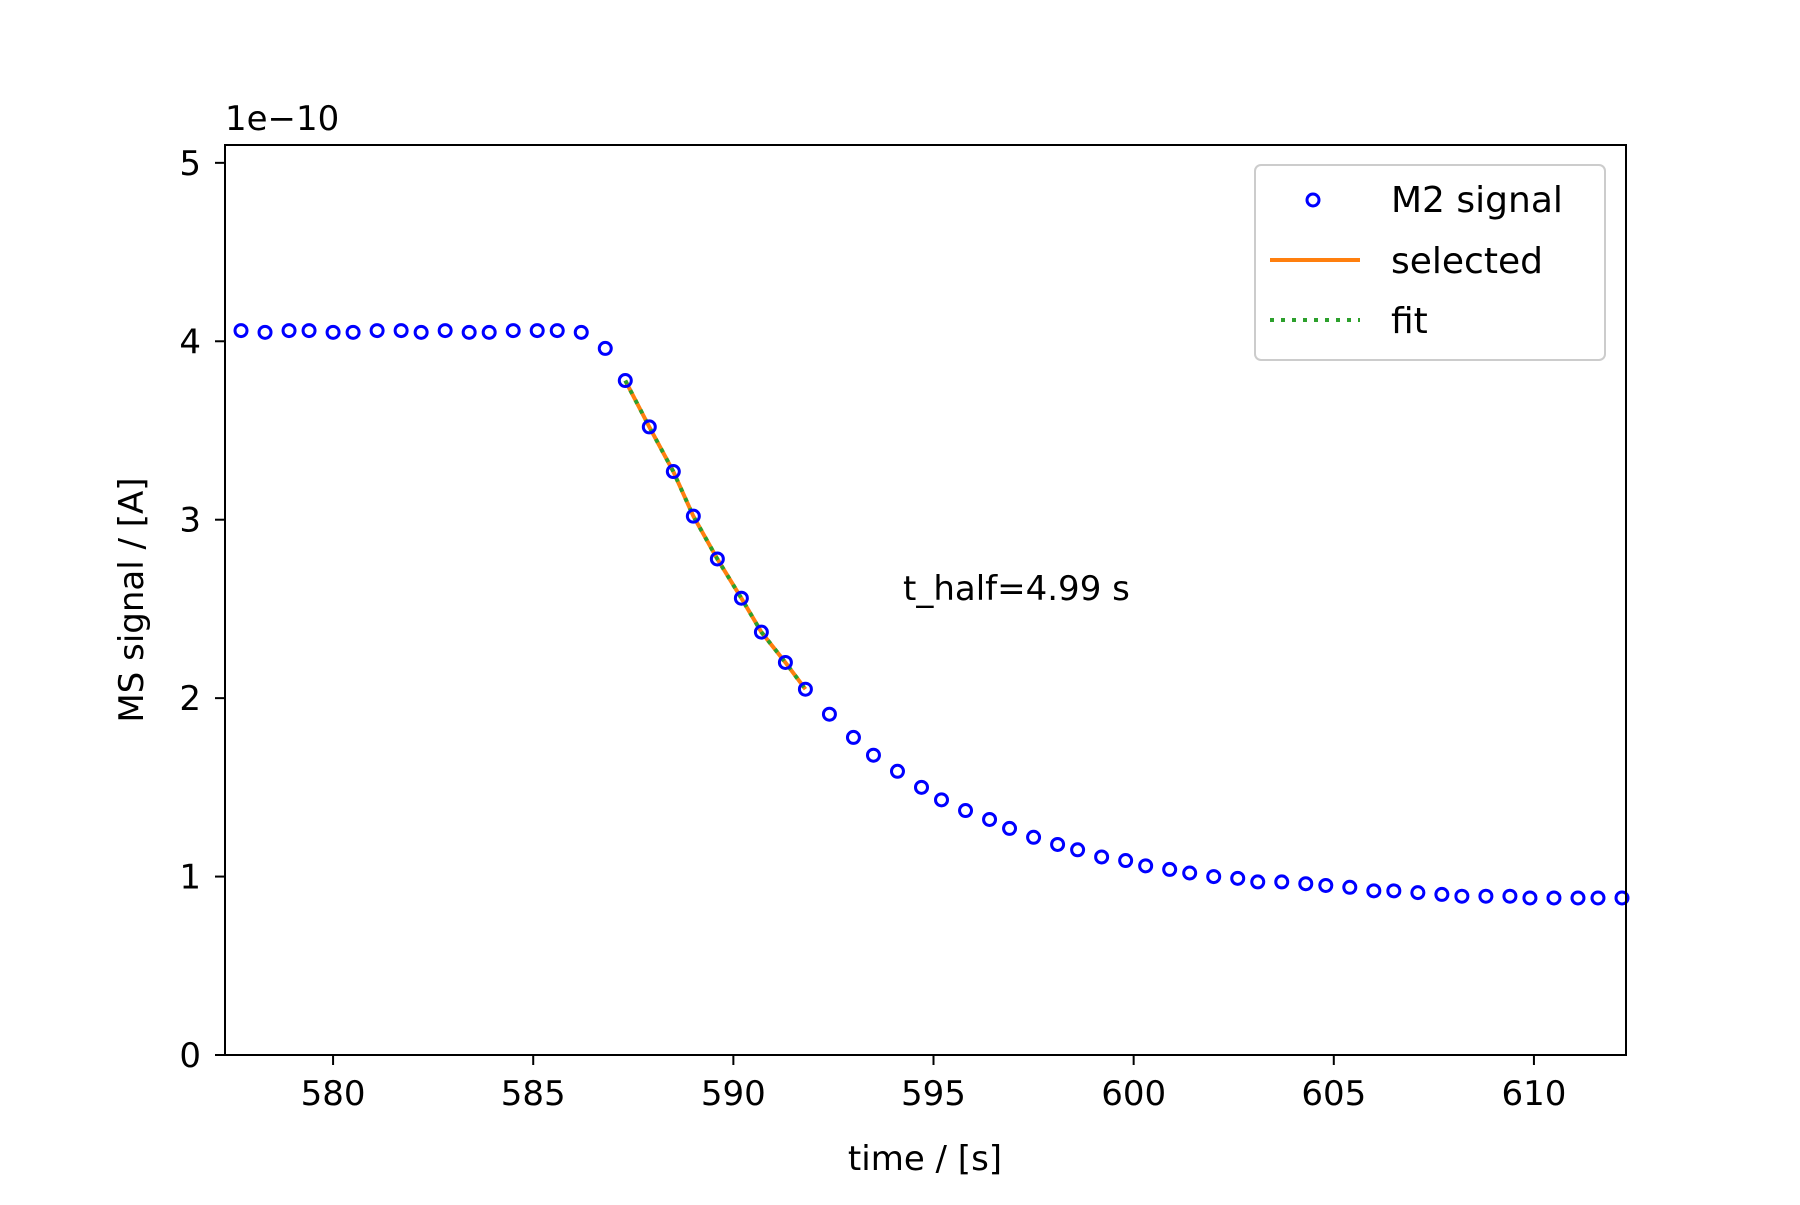 The width and height of the screenshot is (1800, 1205). What do you see at coordinates (190, 1056) in the screenshot?
I see `y-tick-label: 0` at bounding box center [190, 1056].